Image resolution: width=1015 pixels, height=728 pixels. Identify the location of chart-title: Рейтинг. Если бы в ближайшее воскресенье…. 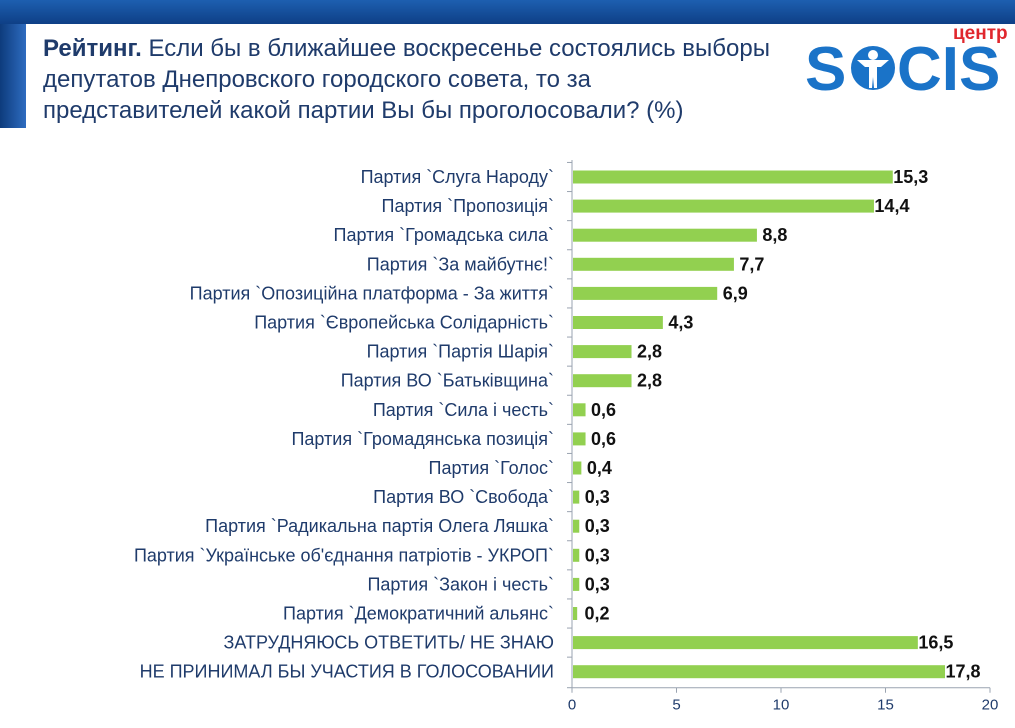
(408, 79).